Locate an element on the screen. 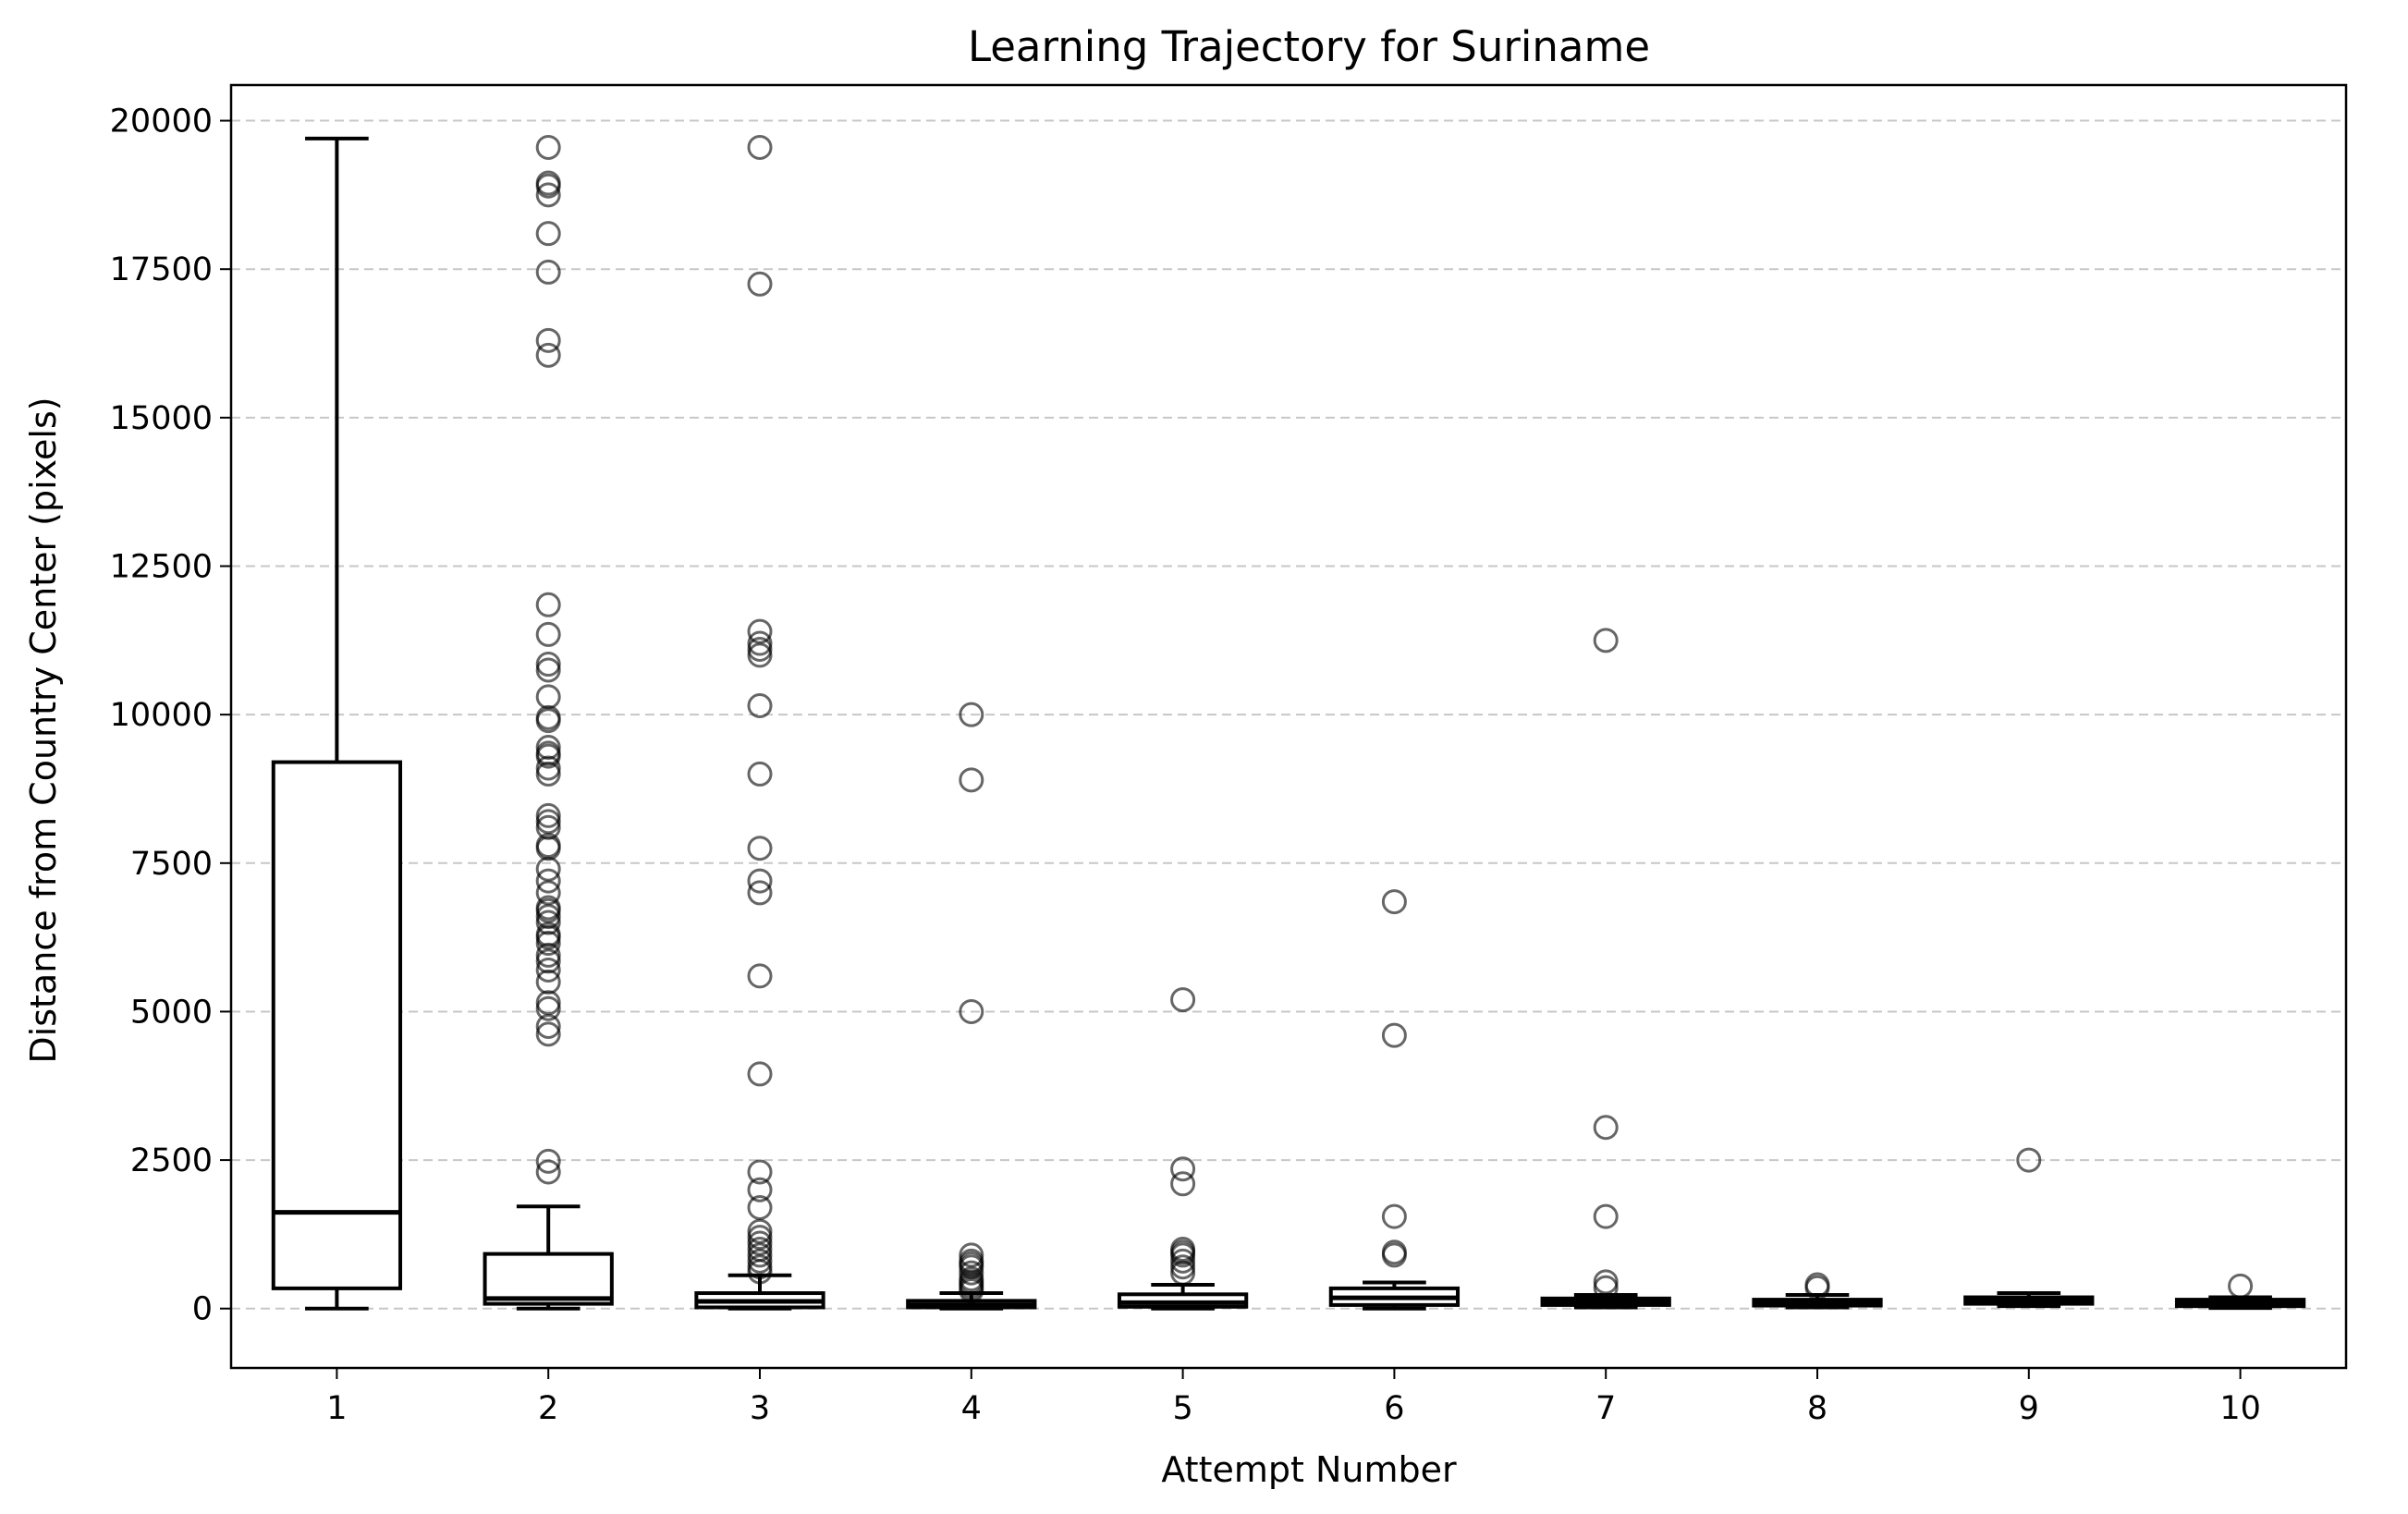 The image size is (2408, 1514). y-tick-label: 7500 is located at coordinates (171, 864).